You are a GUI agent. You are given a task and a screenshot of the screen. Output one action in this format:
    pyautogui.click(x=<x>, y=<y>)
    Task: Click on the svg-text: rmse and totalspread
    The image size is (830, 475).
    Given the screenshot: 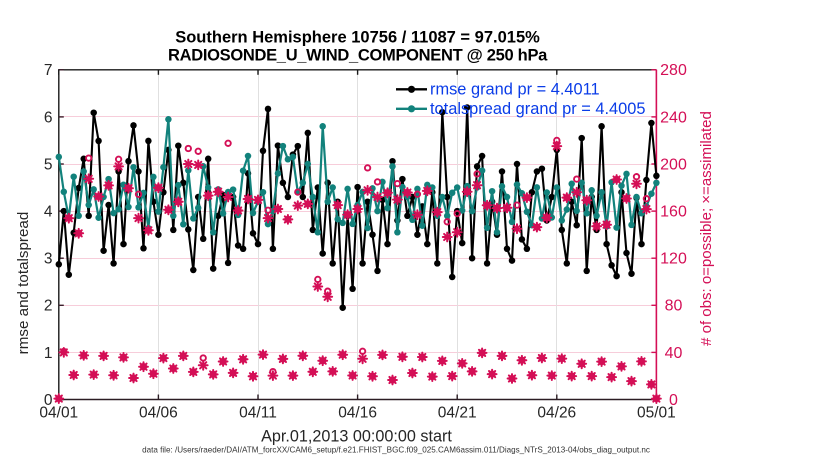 What is the action you would take?
    pyautogui.click(x=23, y=283)
    